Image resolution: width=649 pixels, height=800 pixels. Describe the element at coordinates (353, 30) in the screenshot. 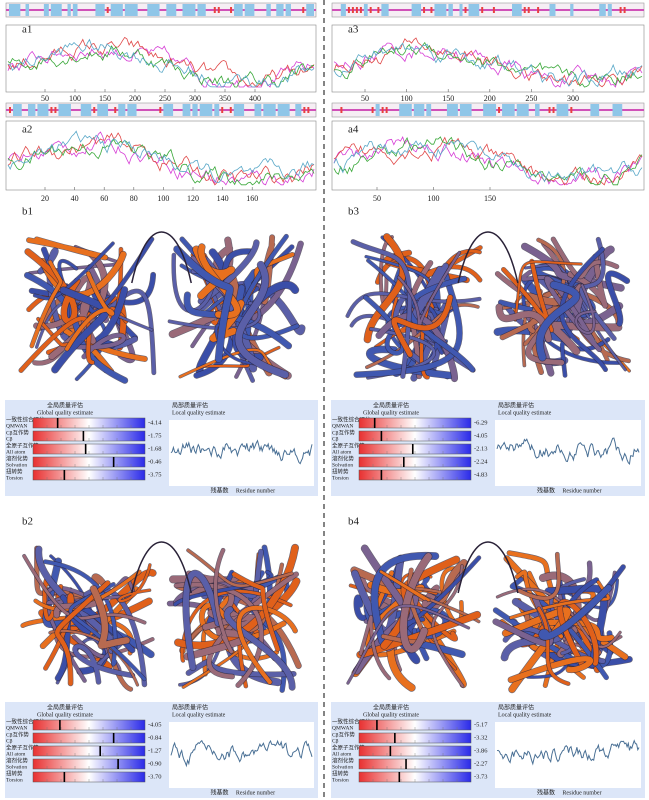

I see `panel-label: a3` at that location.